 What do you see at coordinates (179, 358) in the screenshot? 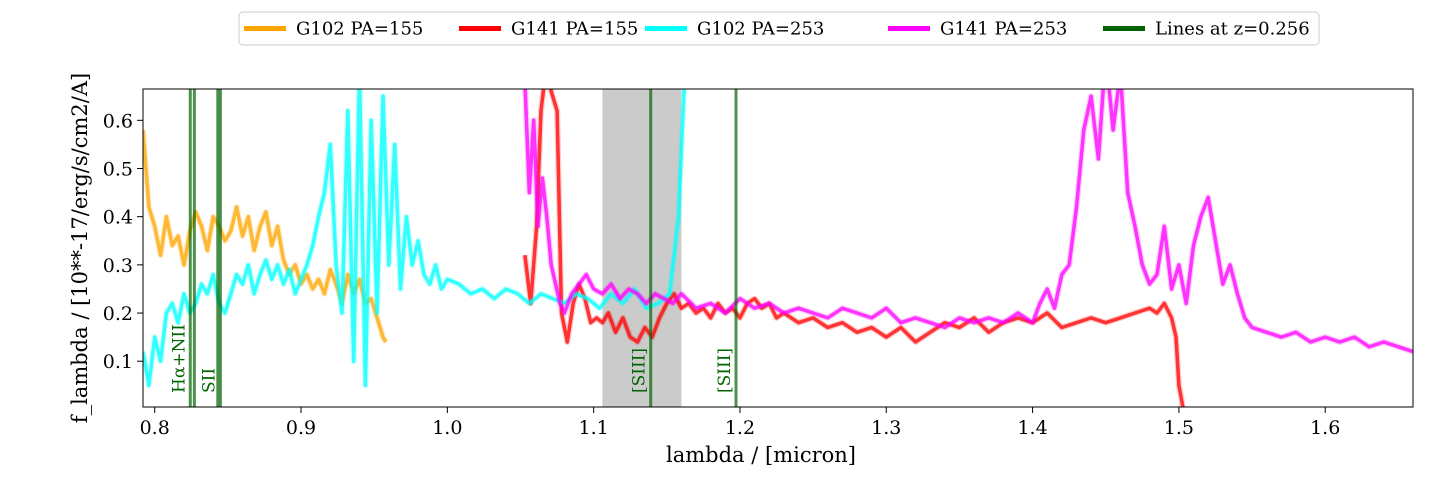
I see `reference-line-label-0: Hα+NII` at bounding box center [179, 358].